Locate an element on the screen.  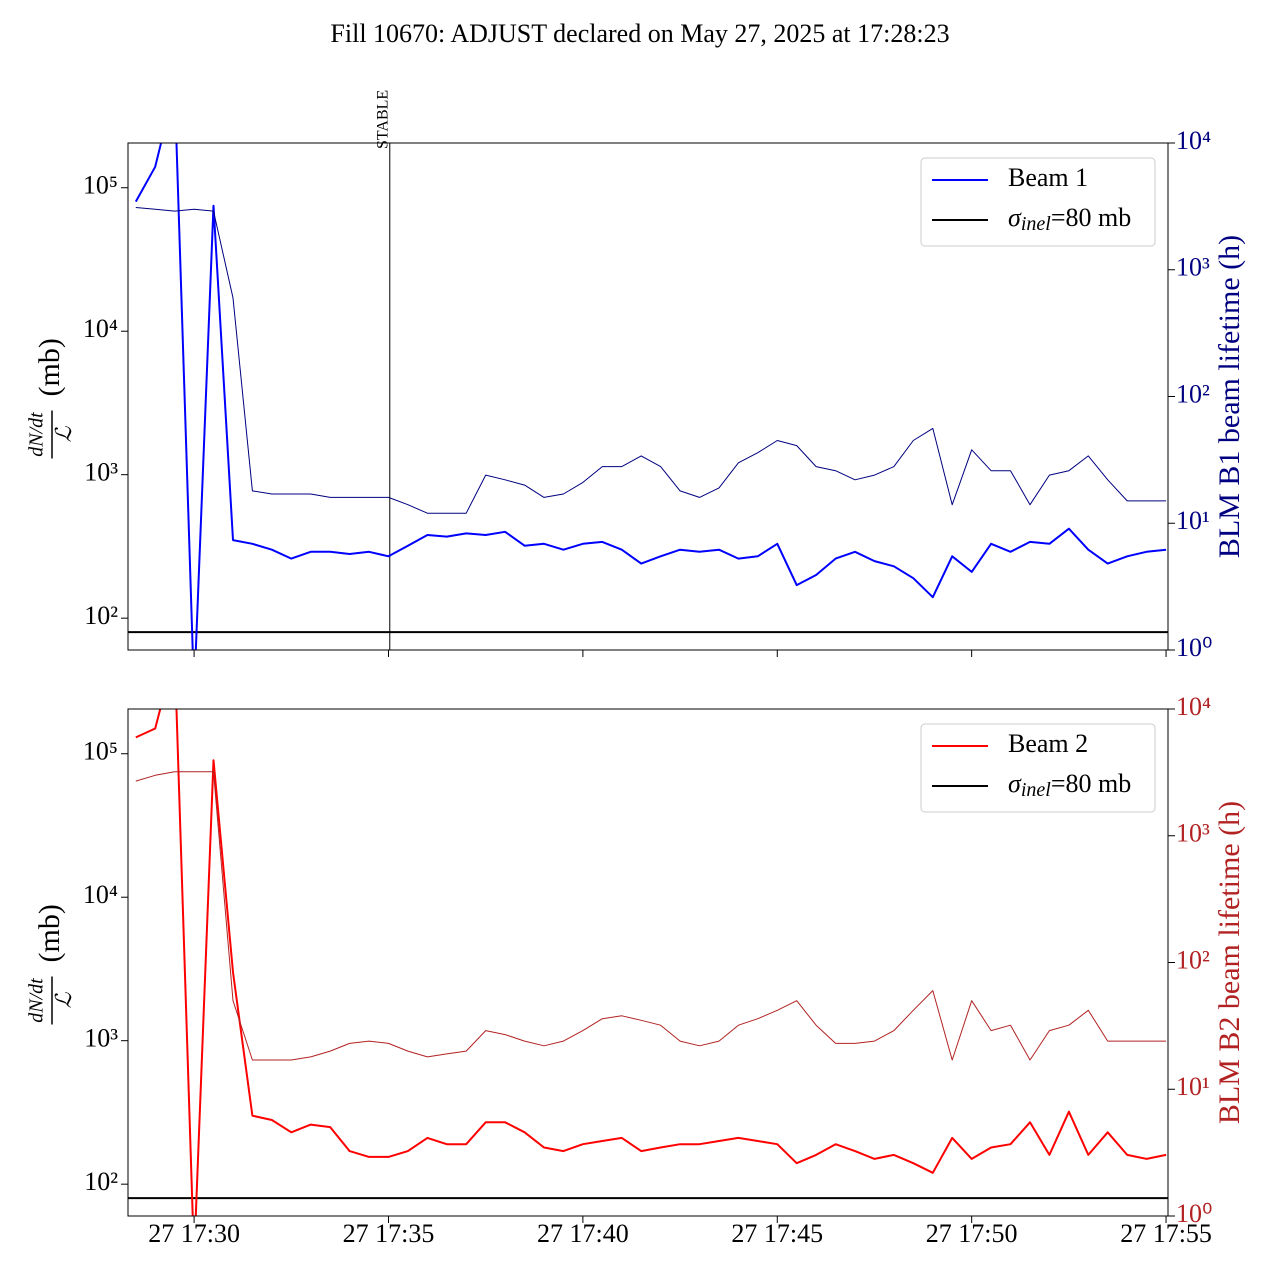
x-tick-label: 27 17:50 is located at coordinates (972, 1233).